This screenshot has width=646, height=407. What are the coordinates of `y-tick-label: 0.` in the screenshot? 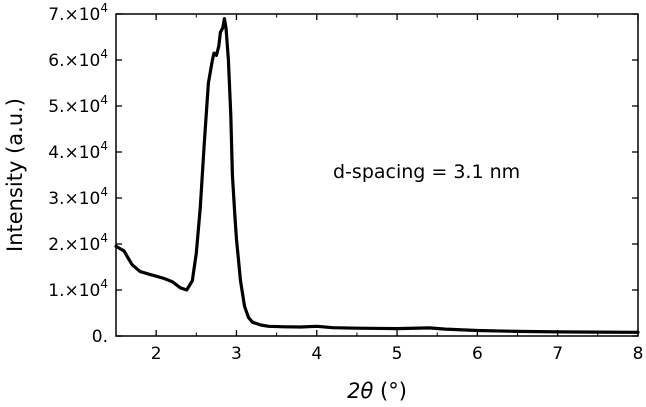 It's located at (100, 337).